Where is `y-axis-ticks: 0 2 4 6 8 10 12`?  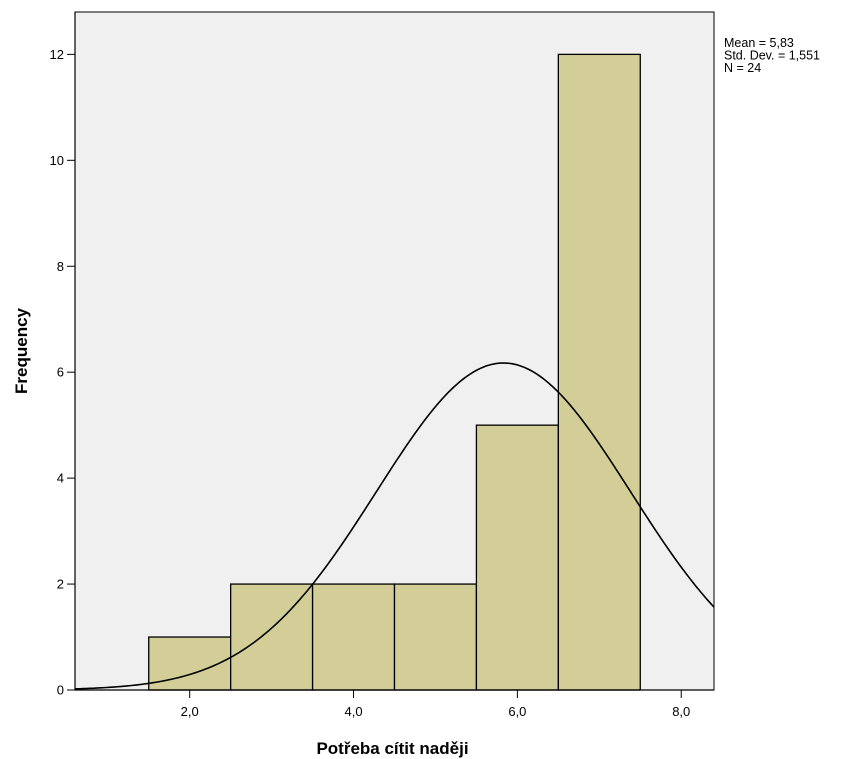 y-axis-ticks: 0 2 4 6 8 10 12 is located at coordinates (62, 372).